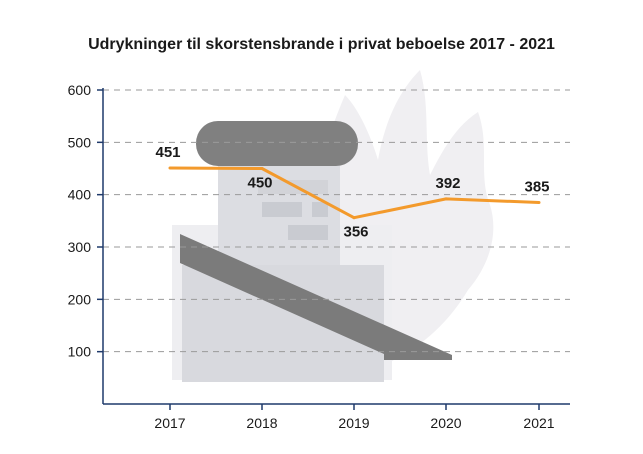 This screenshot has width=643, height=454. I want to click on data-label: 392, so click(447, 183).